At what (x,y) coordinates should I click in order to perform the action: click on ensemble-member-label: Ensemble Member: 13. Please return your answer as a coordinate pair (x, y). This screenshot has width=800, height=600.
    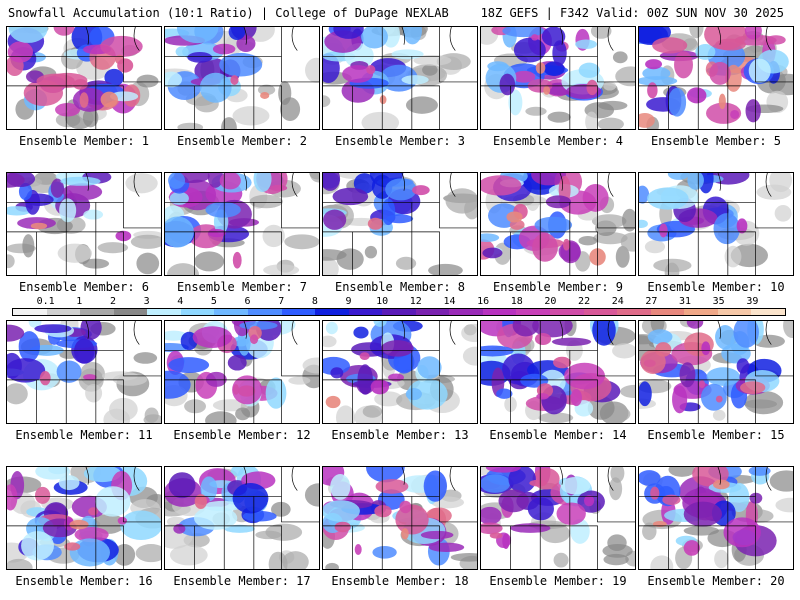
    Looking at the image, I should click on (400, 435).